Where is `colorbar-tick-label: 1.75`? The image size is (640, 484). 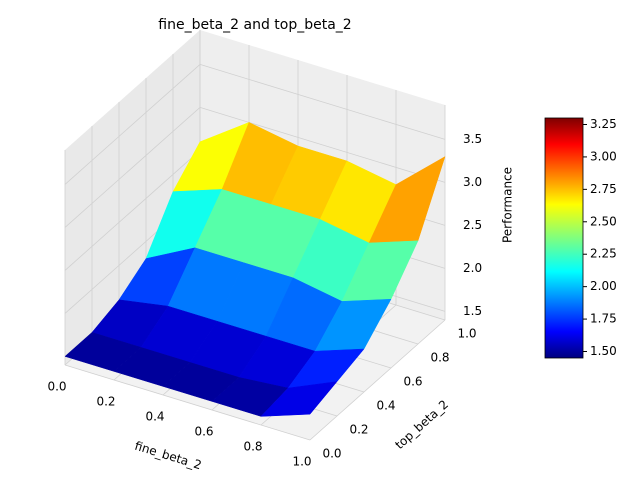 colorbar-tick-label: 1.75 is located at coordinates (603, 319).